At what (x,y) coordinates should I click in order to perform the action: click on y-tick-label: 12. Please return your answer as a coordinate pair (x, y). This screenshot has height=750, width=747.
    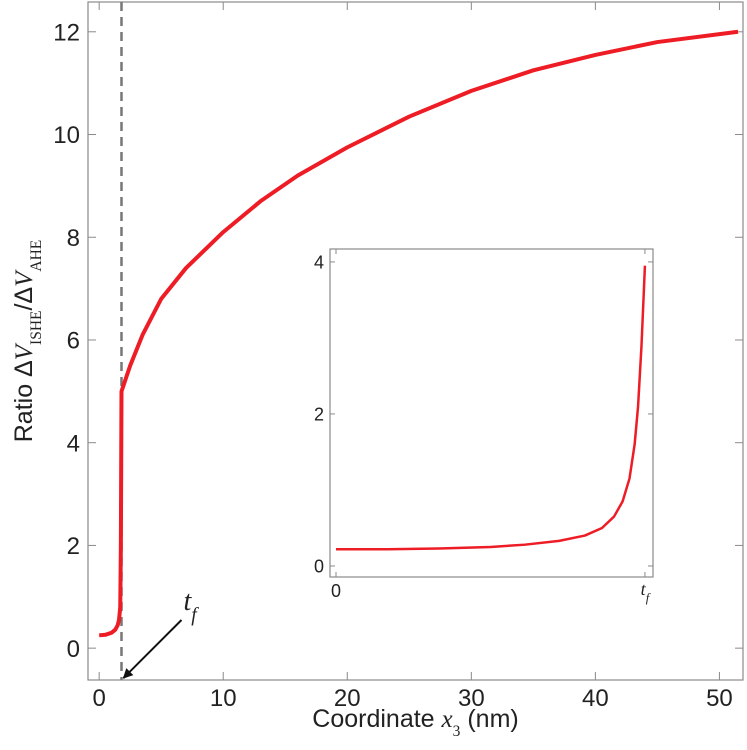
    Looking at the image, I should click on (66, 32).